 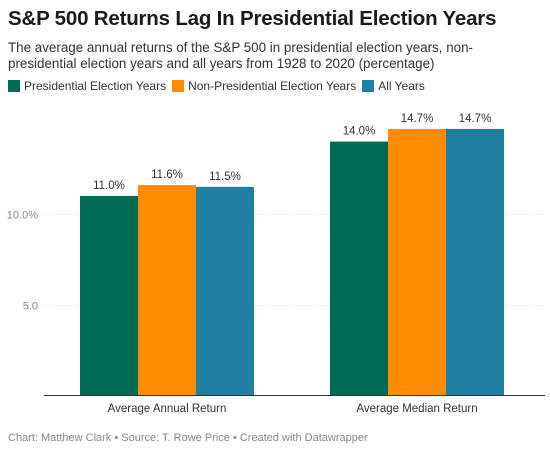 I want to click on y-tick-label-0: 5.0, so click(x=30, y=307).